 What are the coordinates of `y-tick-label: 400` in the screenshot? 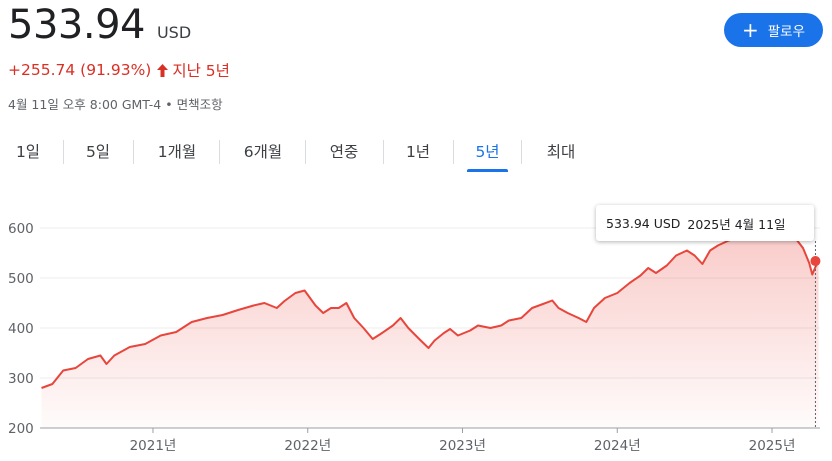 It's located at (21, 329).